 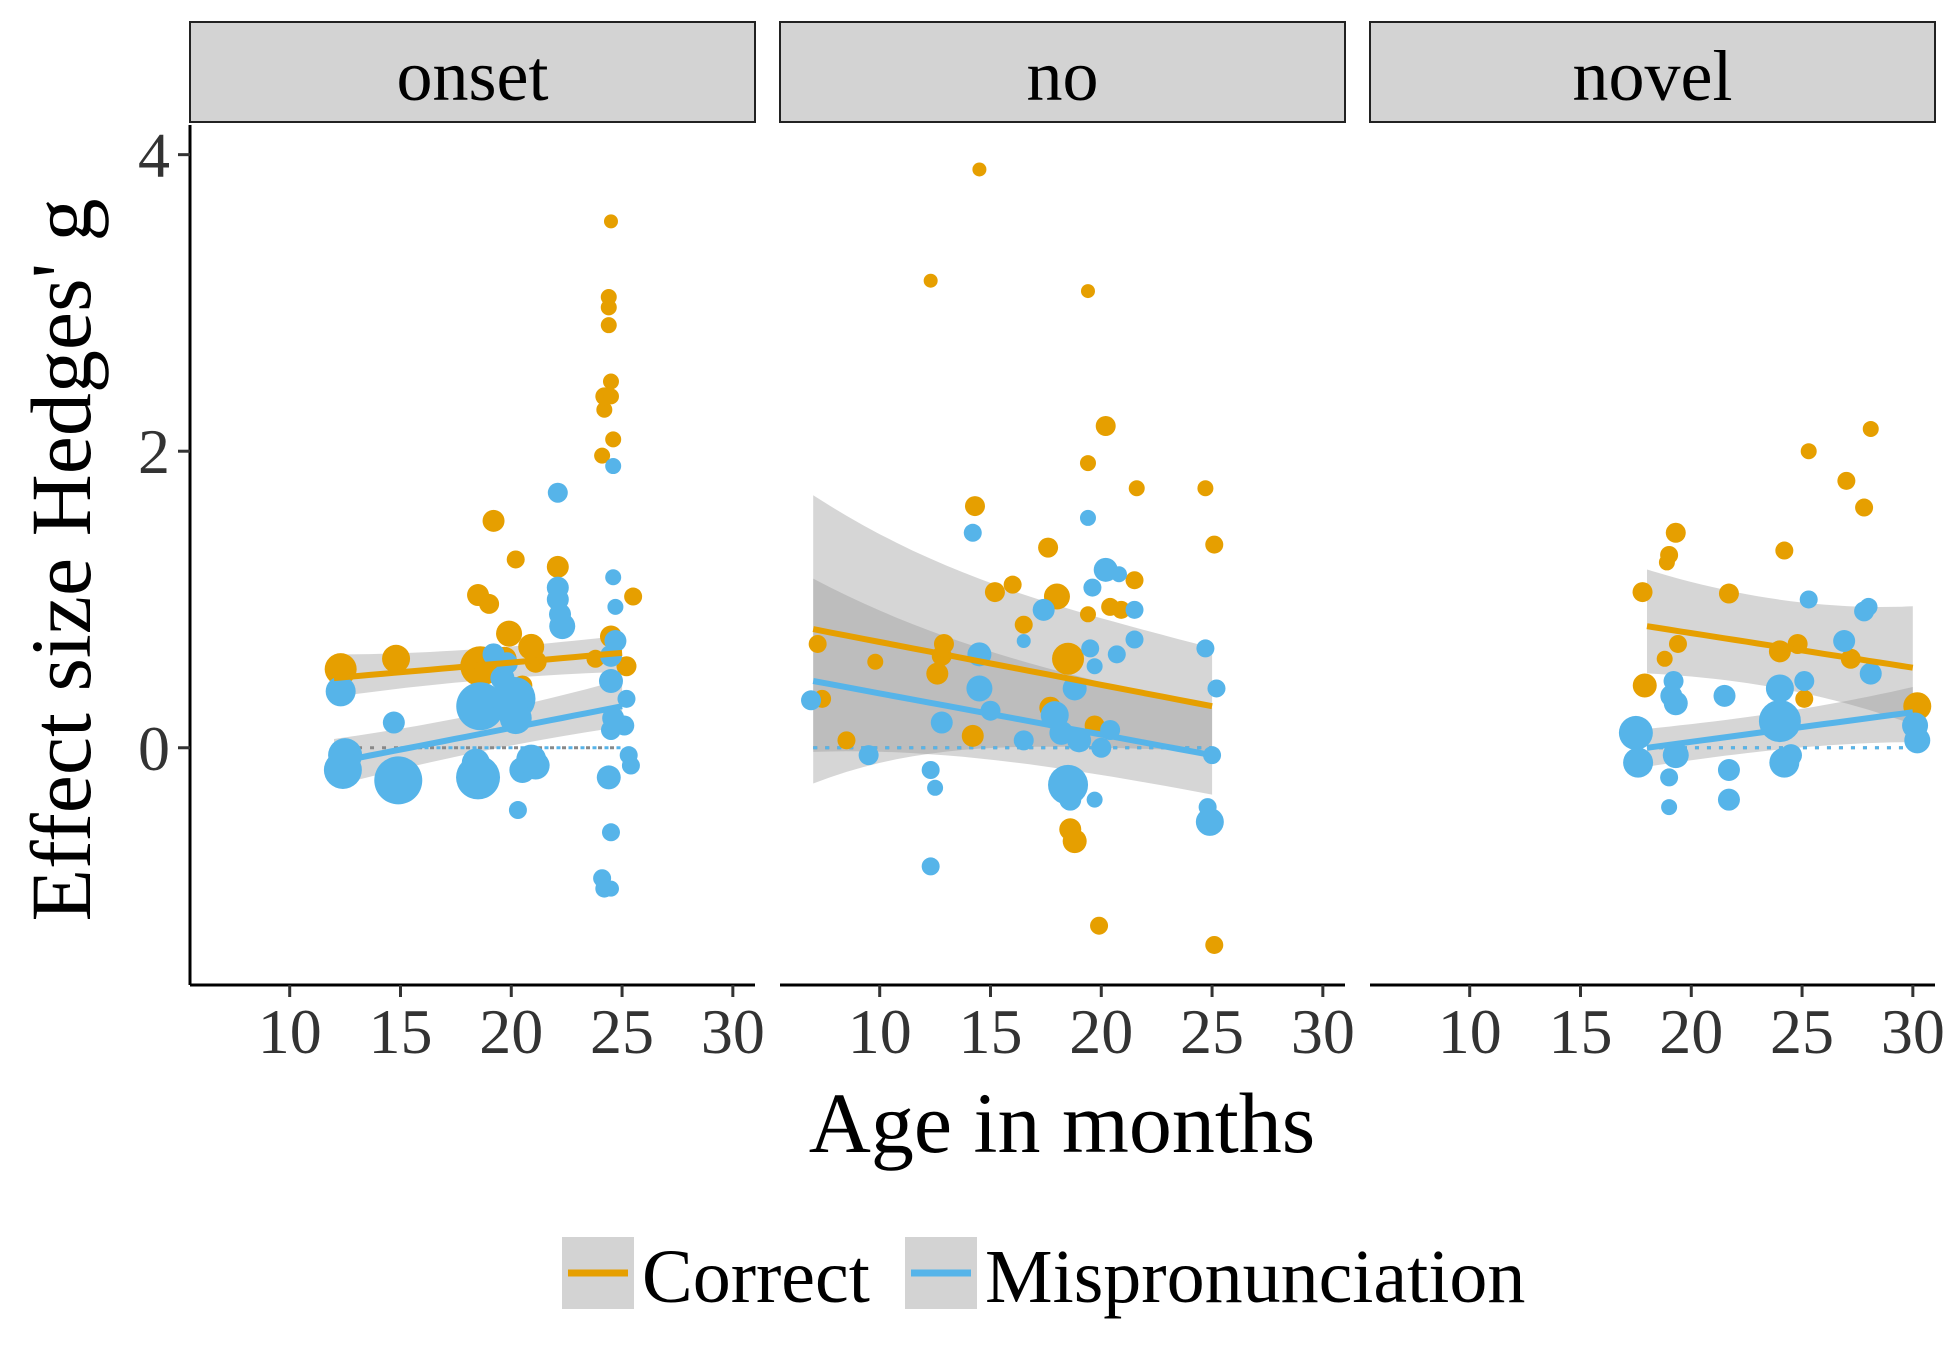 What do you see at coordinates (1323, 1031) in the screenshot?
I see `x-tick-label: 30` at bounding box center [1323, 1031].